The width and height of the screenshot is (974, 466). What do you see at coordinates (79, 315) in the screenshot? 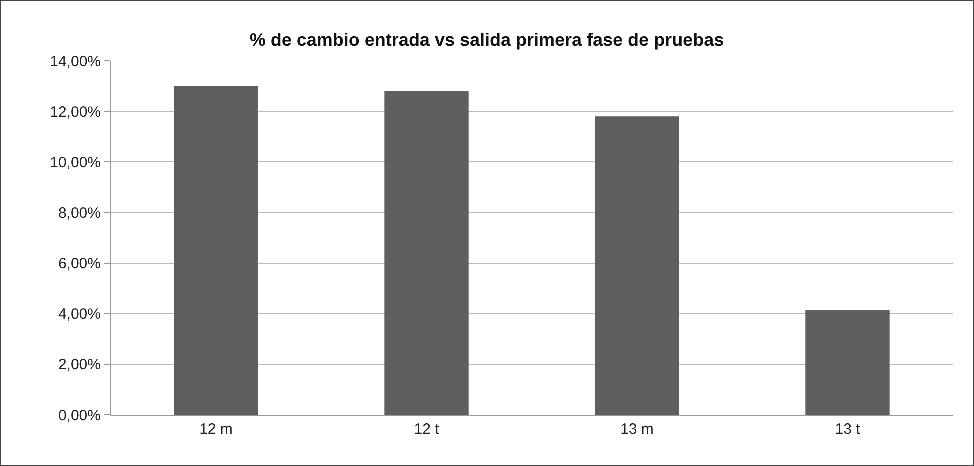
I see `y-tick-label: 4,00%` at bounding box center [79, 315].